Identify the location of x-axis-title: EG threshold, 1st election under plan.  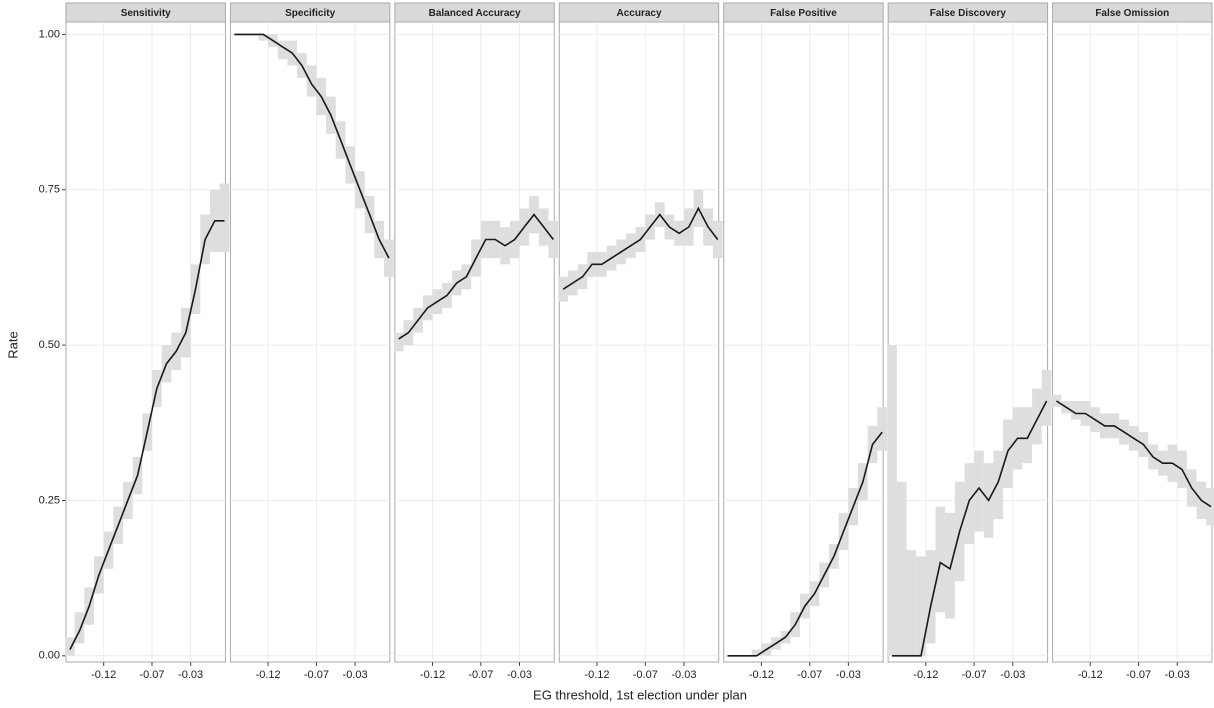
(640, 694).